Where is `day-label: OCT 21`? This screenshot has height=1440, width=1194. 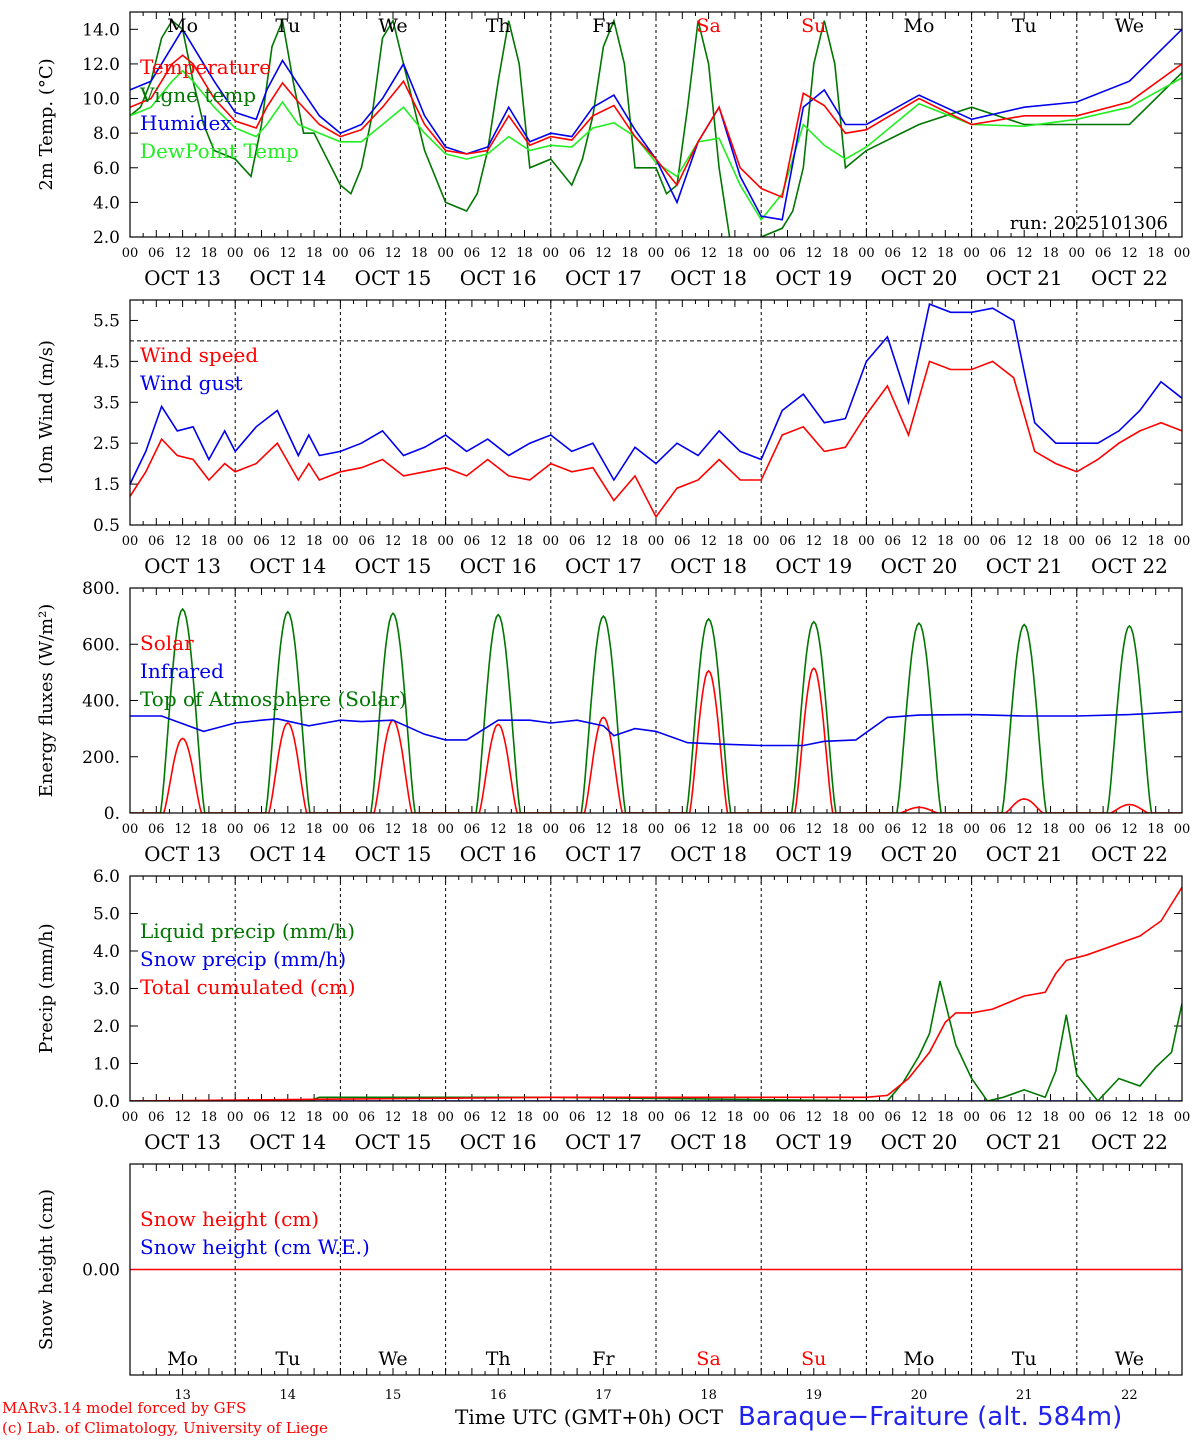
day-label: OCT 21 is located at coordinates (1024, 854).